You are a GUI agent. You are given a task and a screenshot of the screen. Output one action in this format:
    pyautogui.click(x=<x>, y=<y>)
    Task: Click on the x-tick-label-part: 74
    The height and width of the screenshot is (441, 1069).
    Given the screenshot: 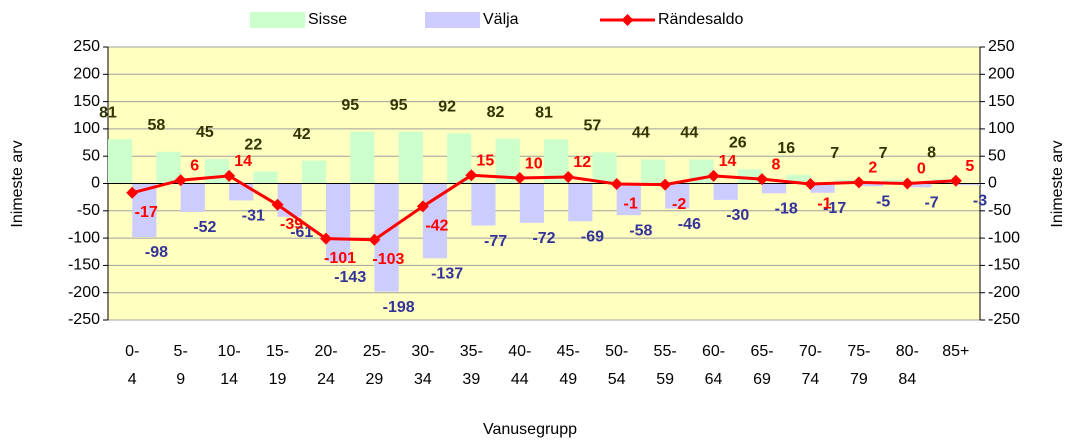 What is the action you would take?
    pyautogui.click(x=811, y=379)
    